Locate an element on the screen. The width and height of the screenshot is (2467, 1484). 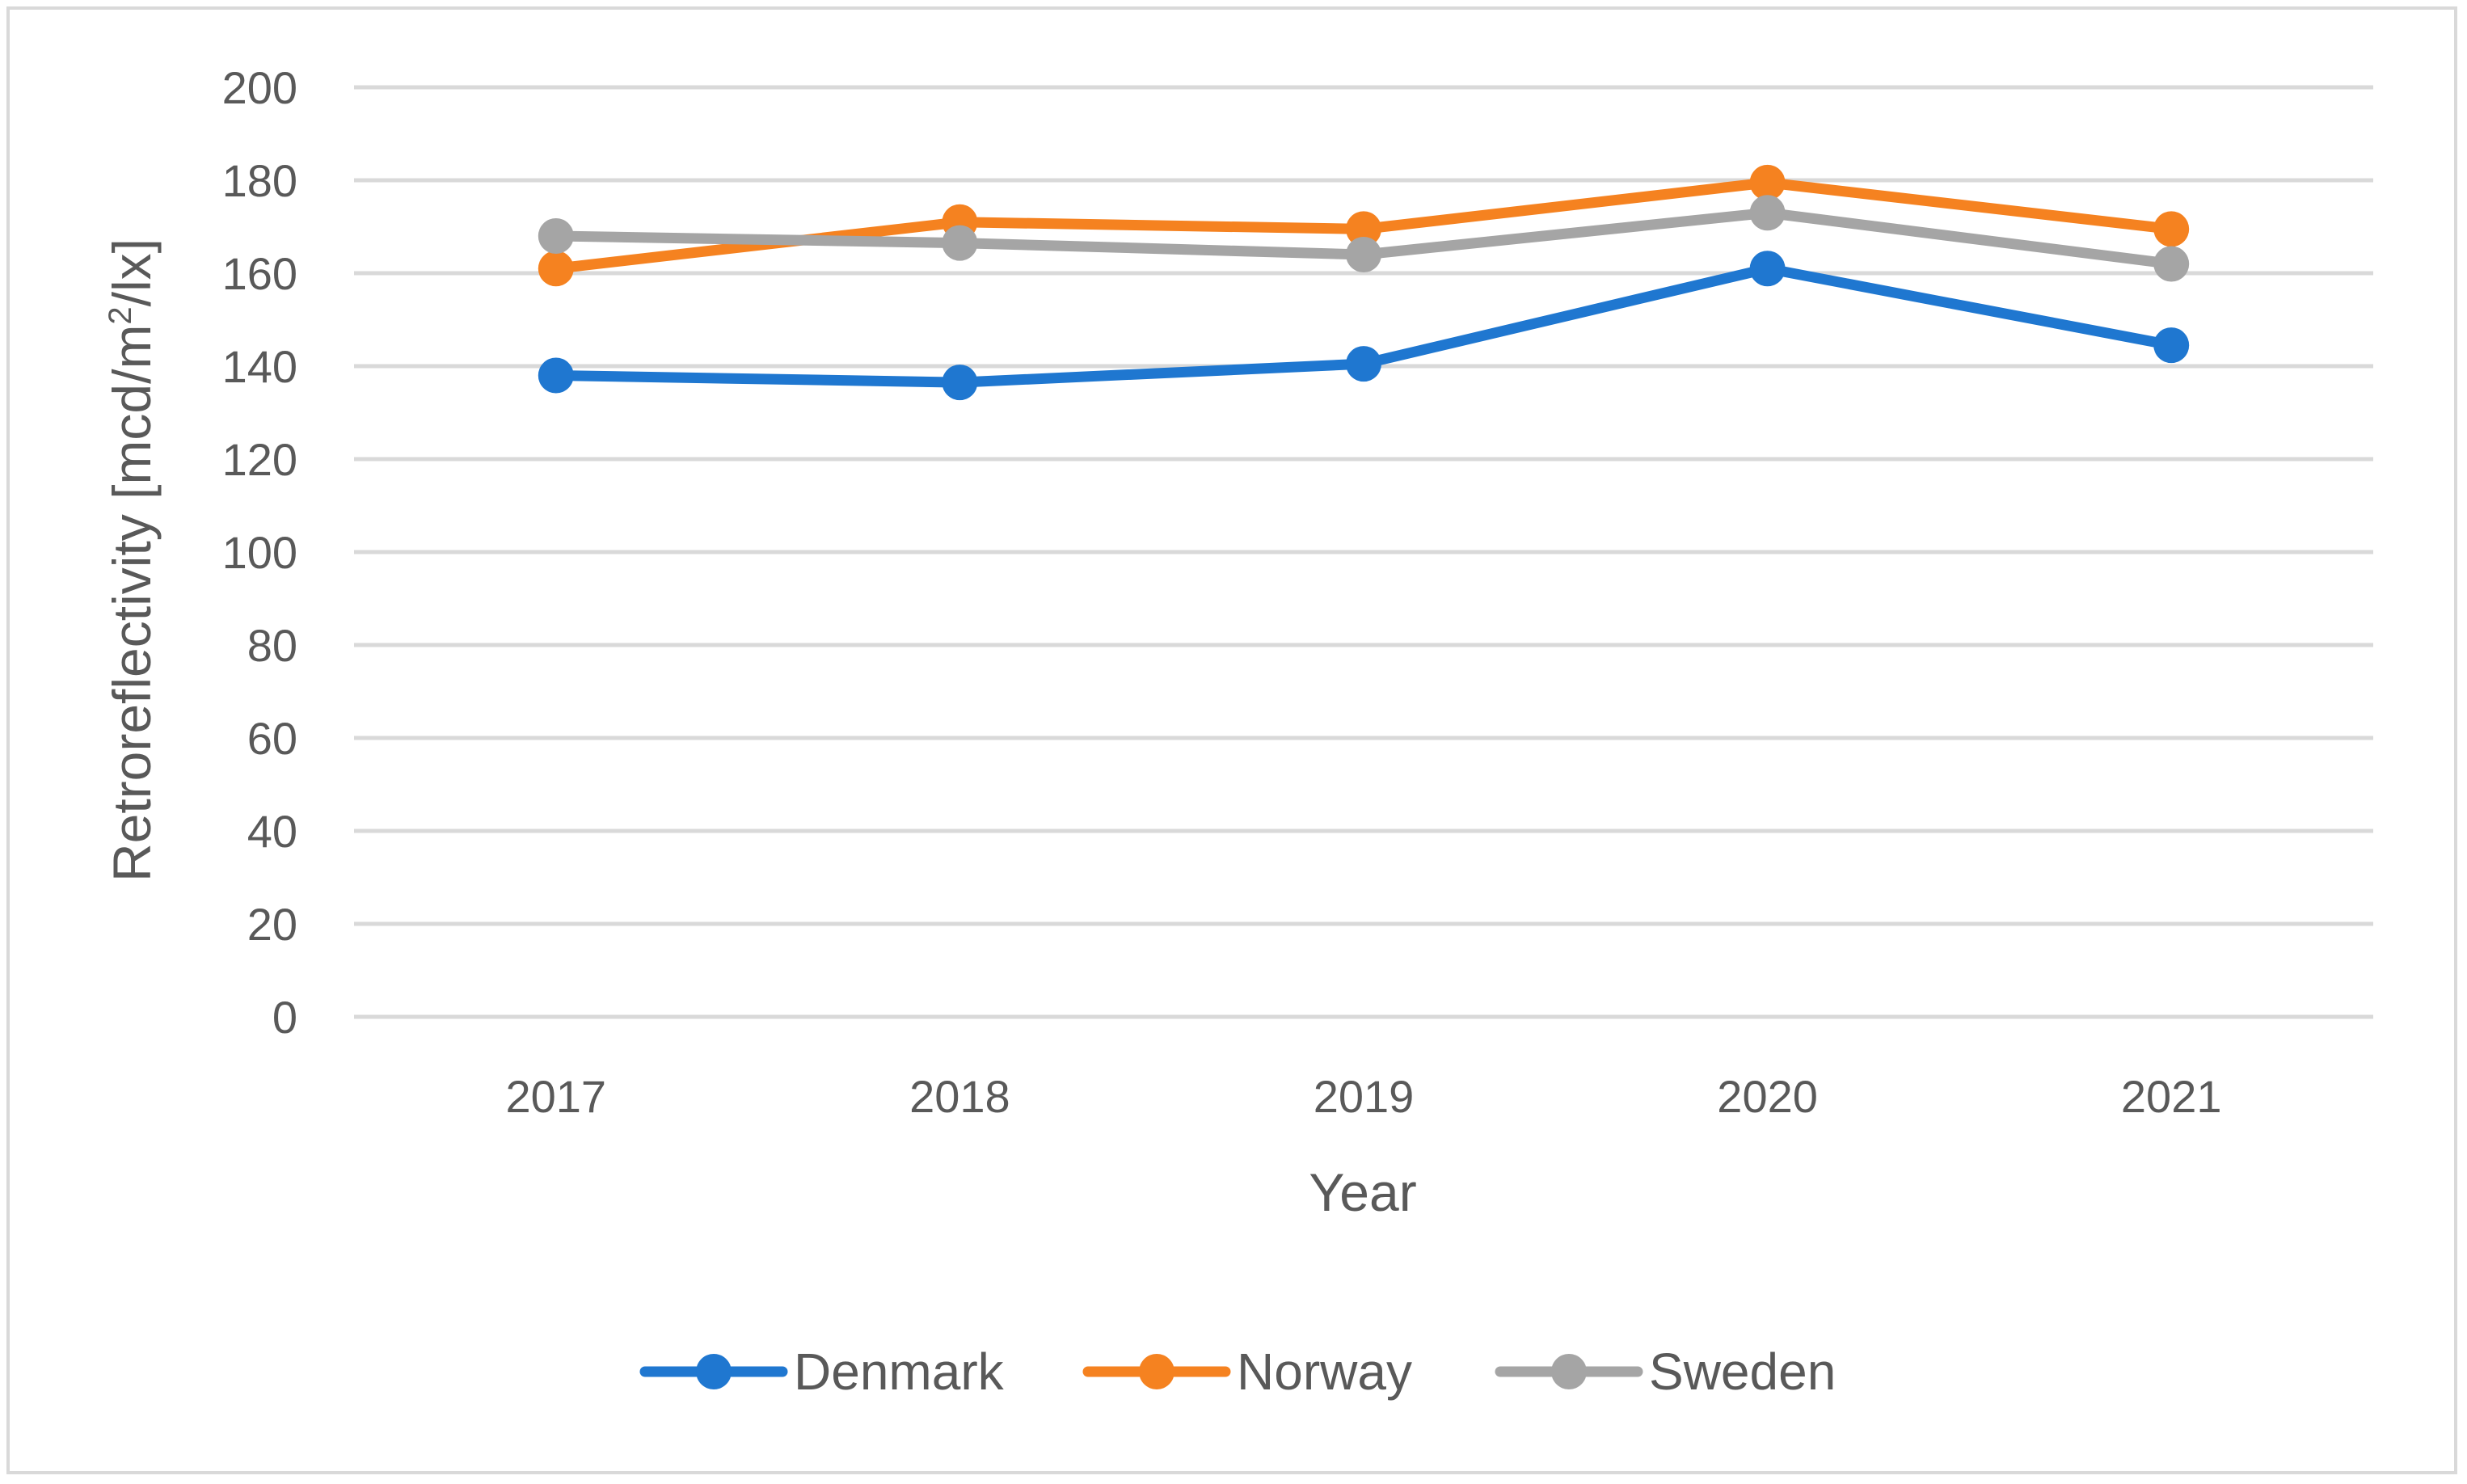
series-sweden is located at coordinates (1364, 238).